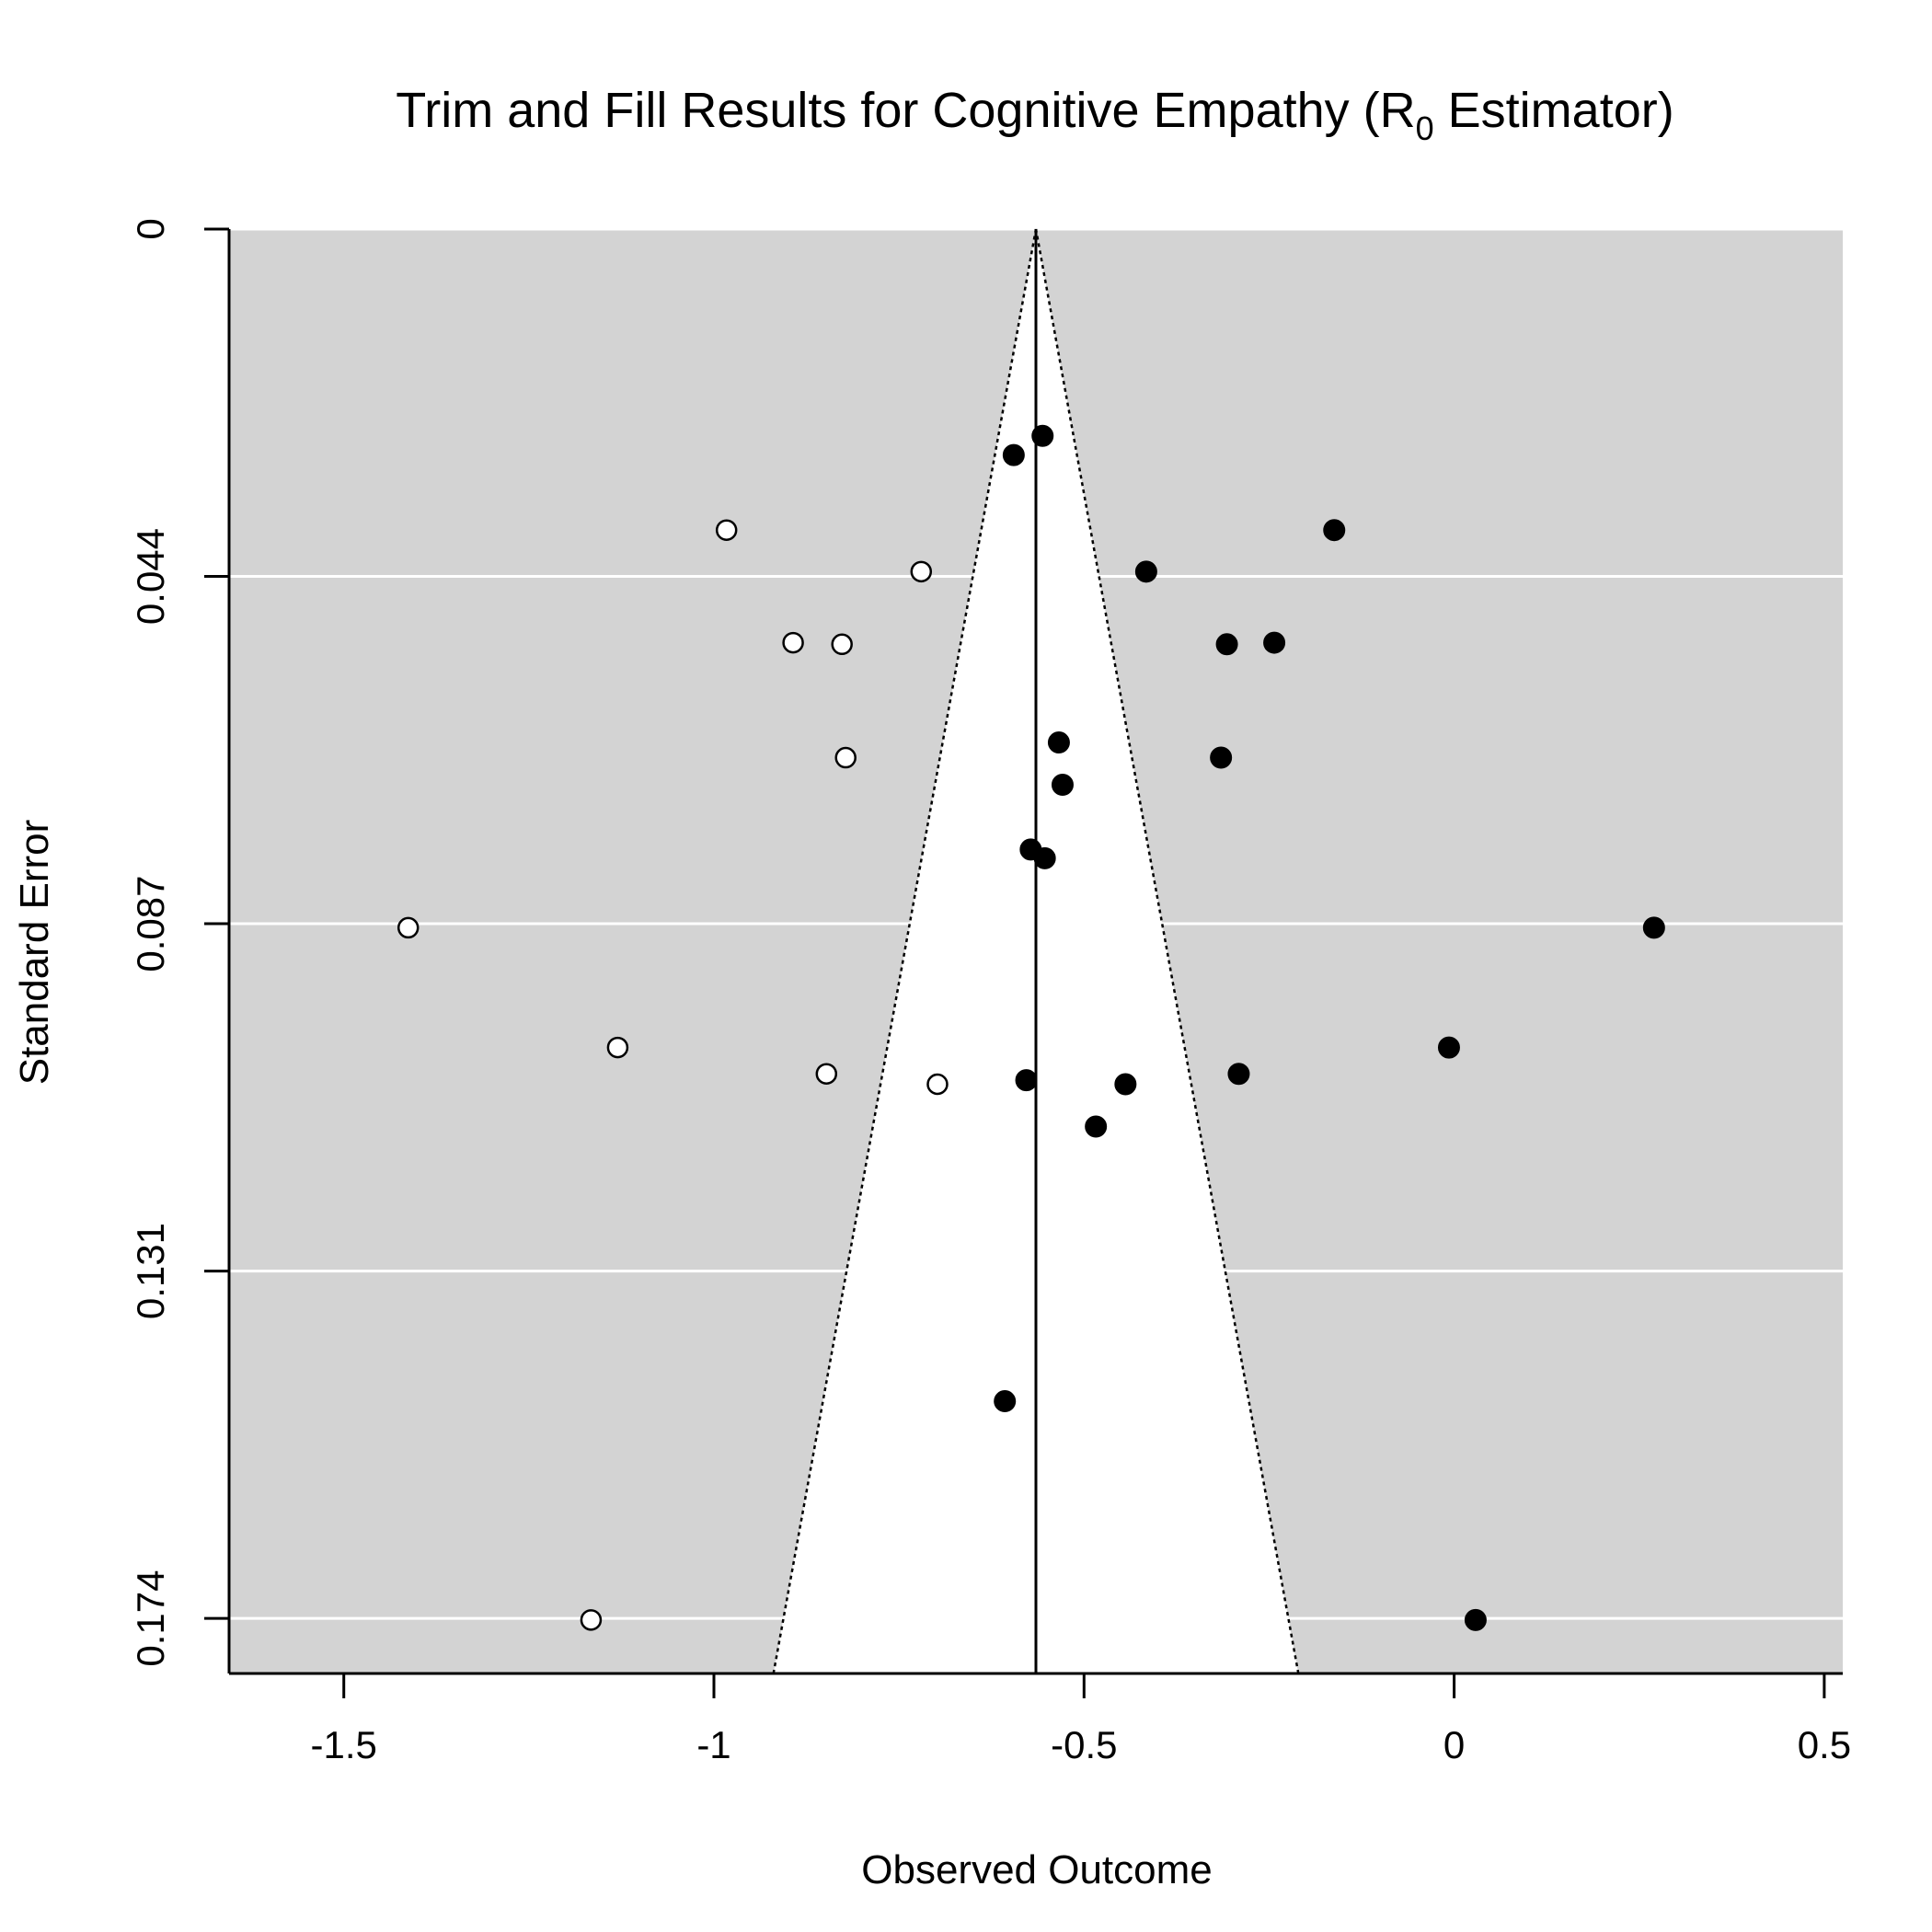 This screenshot has height=1932, width=1932. Describe the element at coordinates (1167, 951) in the screenshot. I see `funnel-right-bound` at that location.